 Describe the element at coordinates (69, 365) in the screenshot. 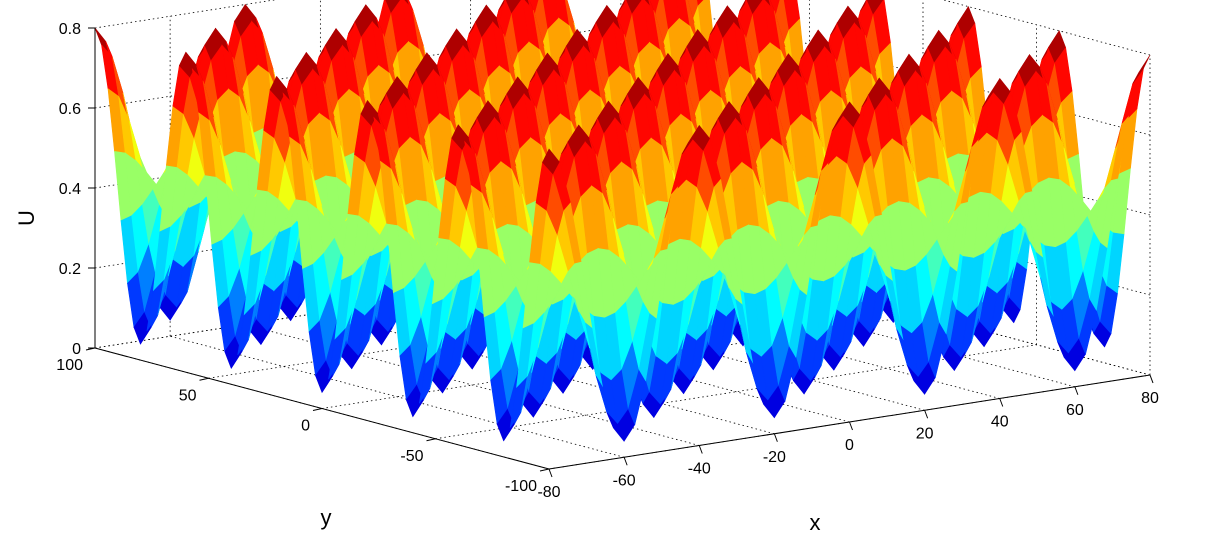

I see `y-tick-label: 100` at that location.